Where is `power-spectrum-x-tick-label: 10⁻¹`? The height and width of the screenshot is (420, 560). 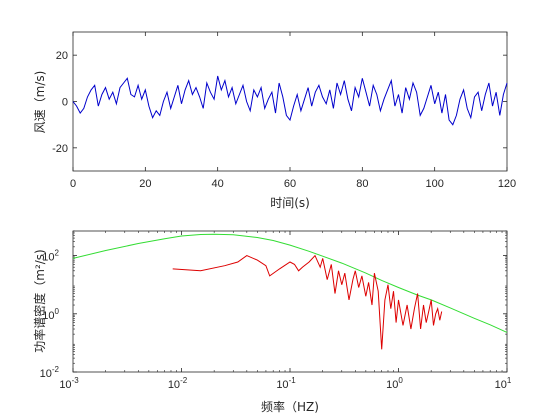 power-spectrum-x-tick-label: 10⁻¹ is located at coordinates (286, 383).